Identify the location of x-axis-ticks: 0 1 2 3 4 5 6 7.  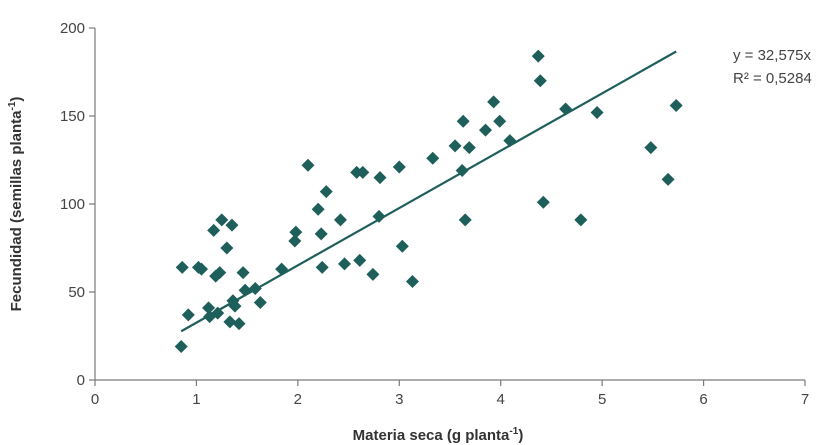
(450, 394).